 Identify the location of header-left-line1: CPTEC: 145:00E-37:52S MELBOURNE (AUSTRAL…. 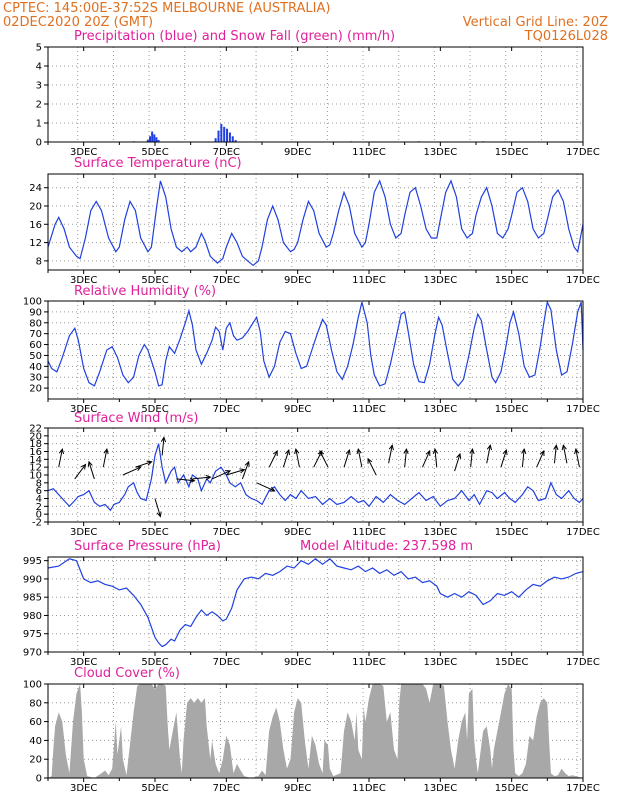
(166, 8).